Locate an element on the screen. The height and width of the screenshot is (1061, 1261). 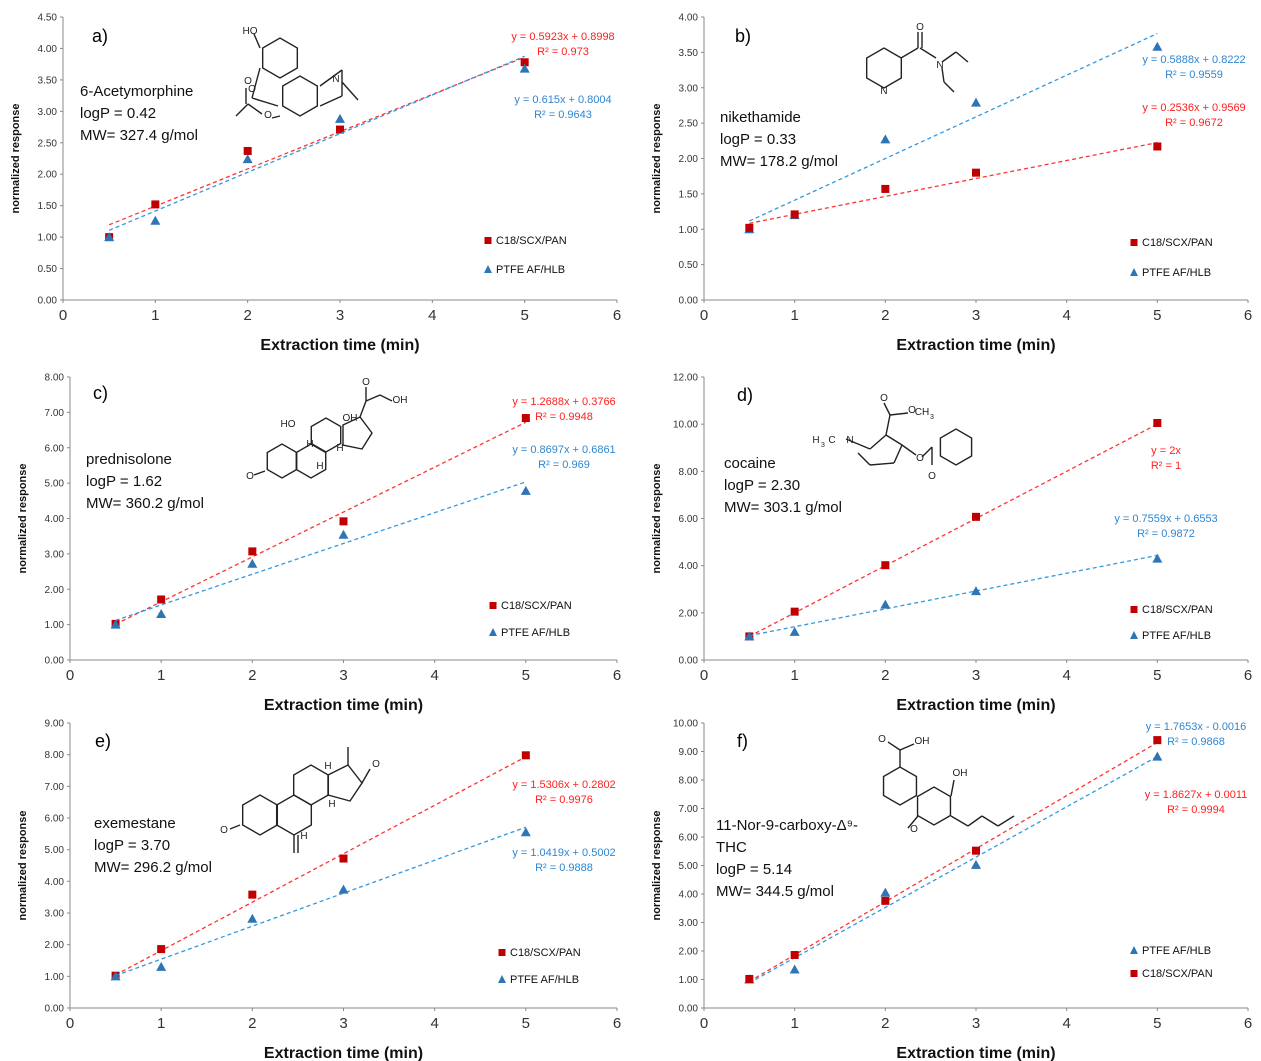
y-tick-label: 7.00 is located at coordinates (55, 787).